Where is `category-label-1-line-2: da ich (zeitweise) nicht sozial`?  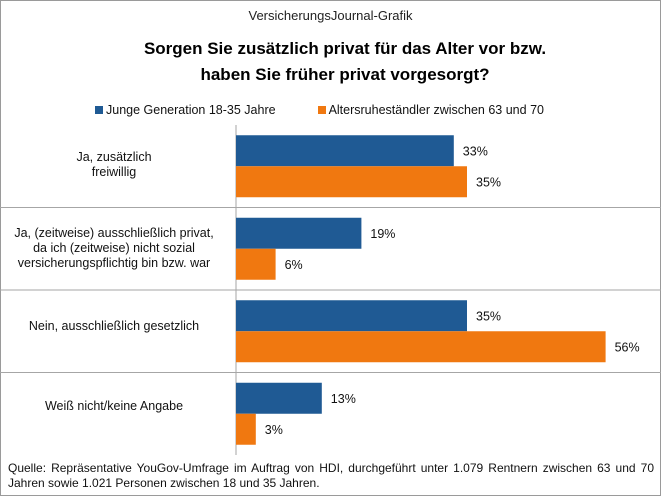 category-label-1-line-2: da ich (zeitweise) nicht sozial is located at coordinates (114, 248).